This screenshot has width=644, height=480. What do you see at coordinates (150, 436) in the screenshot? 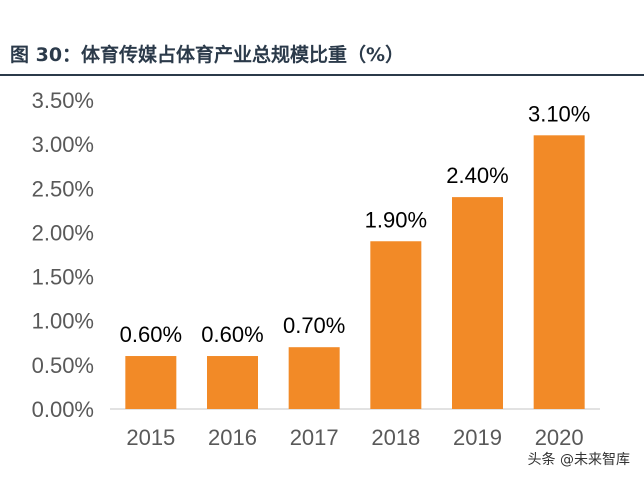
I see `x-tick-label-2015: 2015` at bounding box center [150, 436].